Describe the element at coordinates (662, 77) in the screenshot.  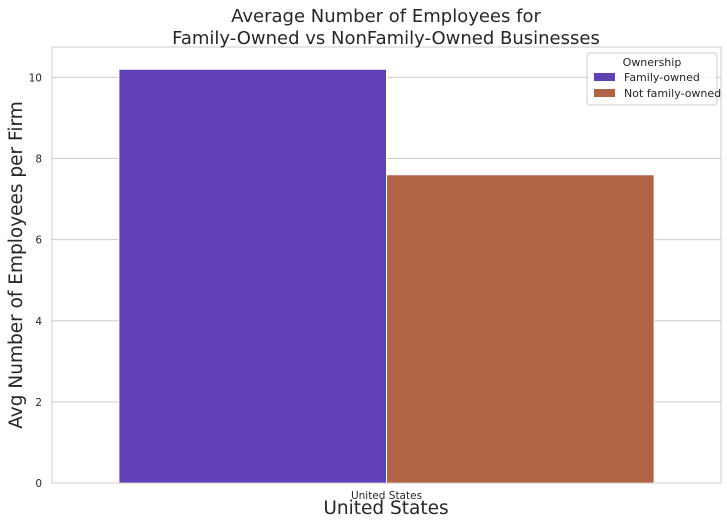
I see `legend-label-family-owned: Family-owned` at that location.